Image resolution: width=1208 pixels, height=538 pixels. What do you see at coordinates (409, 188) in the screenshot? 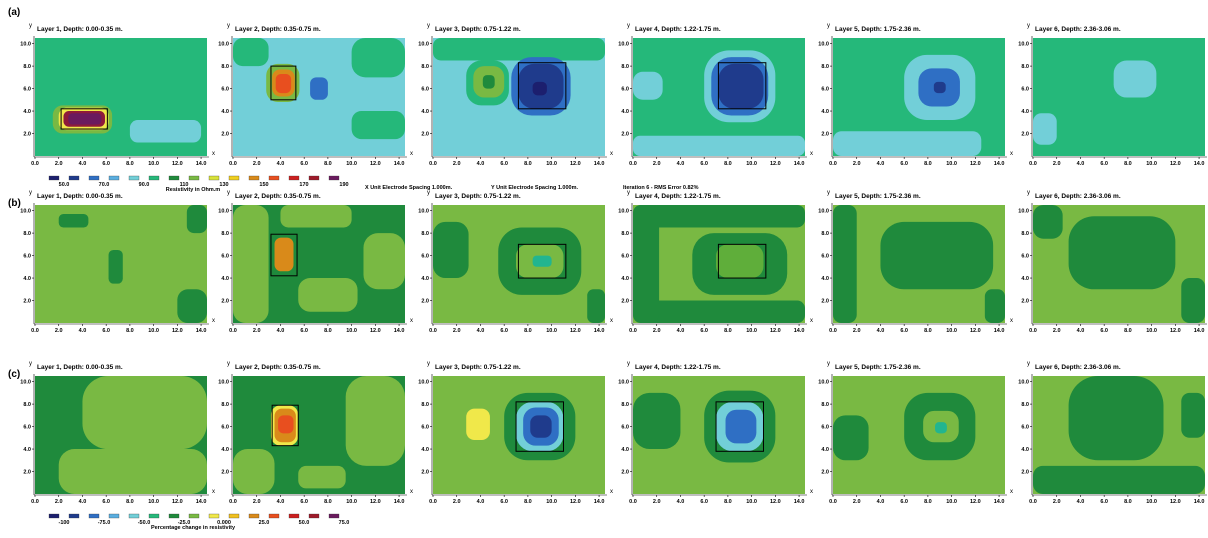
I see `x-spacing-text: X Unit Electrode Spacing 1.000m.` at bounding box center [409, 188].